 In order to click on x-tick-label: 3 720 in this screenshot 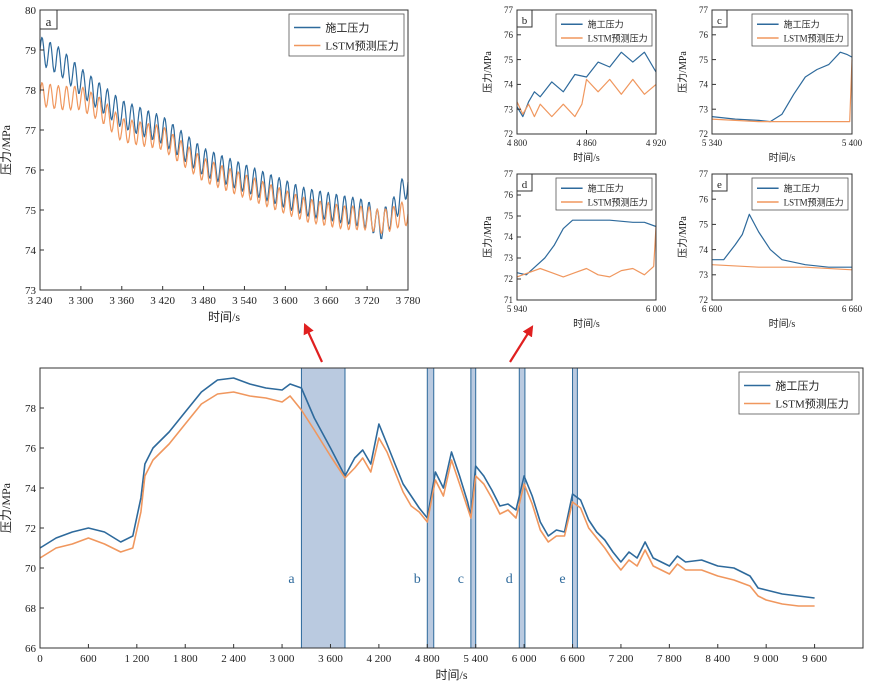, I will do `click(367, 301)`.